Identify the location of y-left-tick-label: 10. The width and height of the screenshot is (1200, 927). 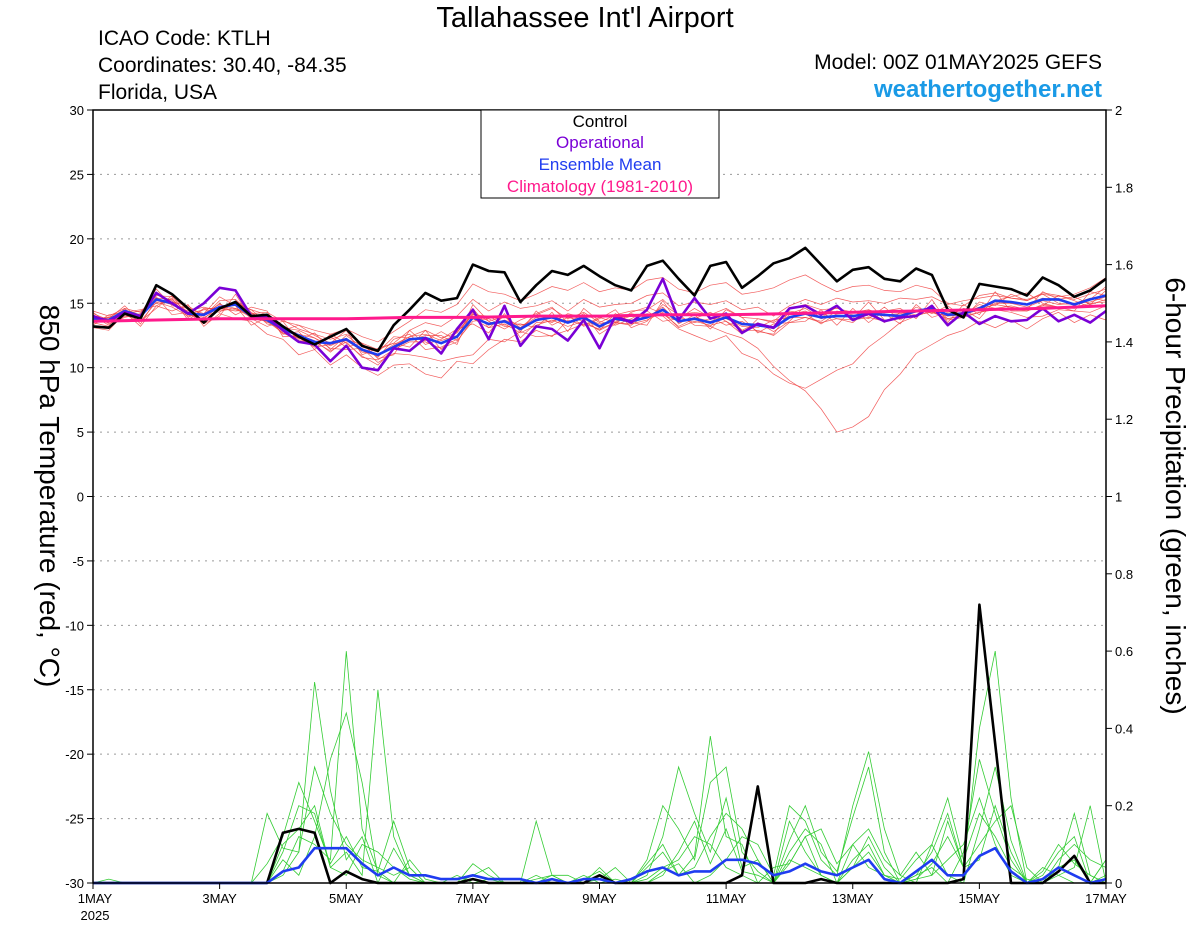
(77, 368).